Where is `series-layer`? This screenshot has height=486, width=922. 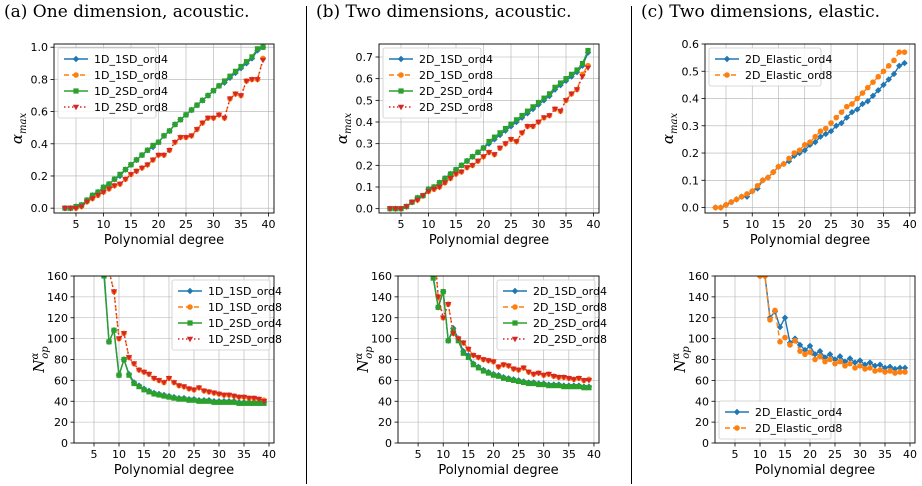 series-layer is located at coordinates (832, 326).